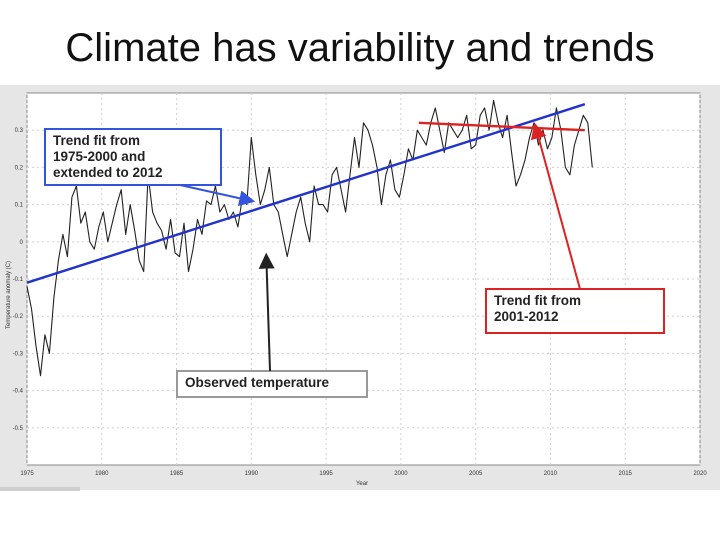 This screenshot has width=720, height=540. Describe the element at coordinates (217, 195) in the screenshot. I see `trend-1975-2000-callout-arrow` at that location.